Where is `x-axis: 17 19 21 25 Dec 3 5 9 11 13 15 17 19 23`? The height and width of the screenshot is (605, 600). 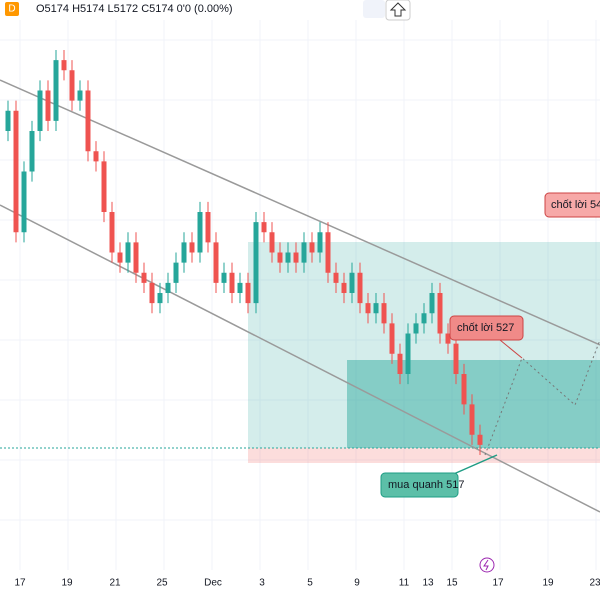
x-axis: 17 19 21 25 Dec 3 5 9 11 13 15 17 19 23 is located at coordinates (307, 583).